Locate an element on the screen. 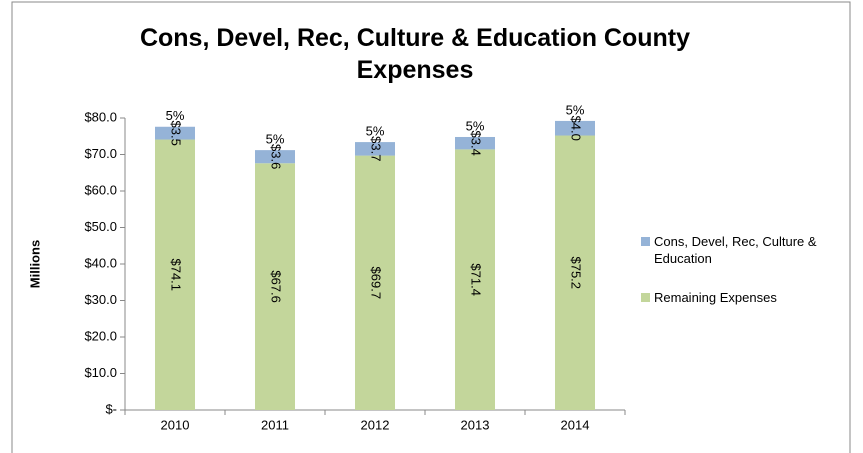 This screenshot has height=453, width=863. y-tick-label: $20.0 is located at coordinates (100, 335).